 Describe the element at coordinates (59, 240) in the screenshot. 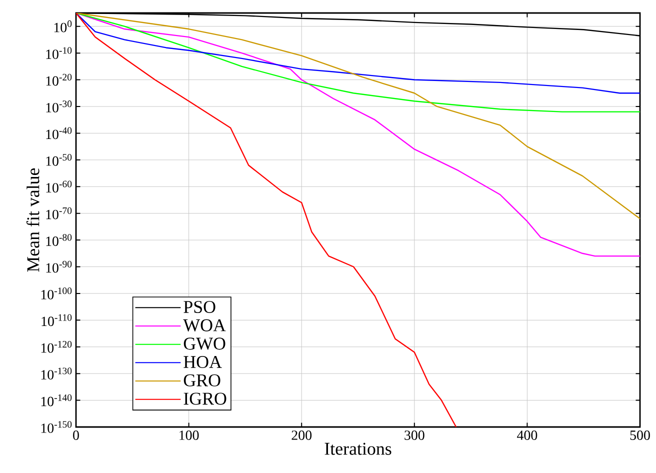

I see `y-tick-label: 10$^{-80}$` at that location.